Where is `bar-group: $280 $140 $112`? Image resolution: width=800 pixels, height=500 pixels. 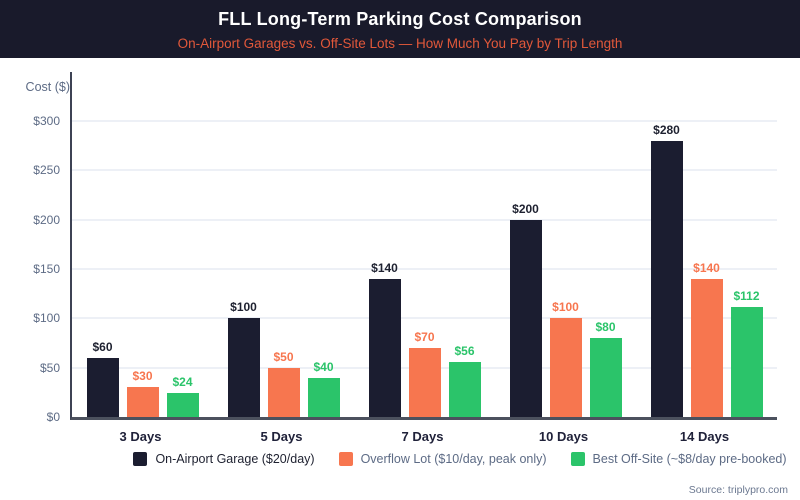 bar-group: $280 $140 $112 is located at coordinates (706, 244).